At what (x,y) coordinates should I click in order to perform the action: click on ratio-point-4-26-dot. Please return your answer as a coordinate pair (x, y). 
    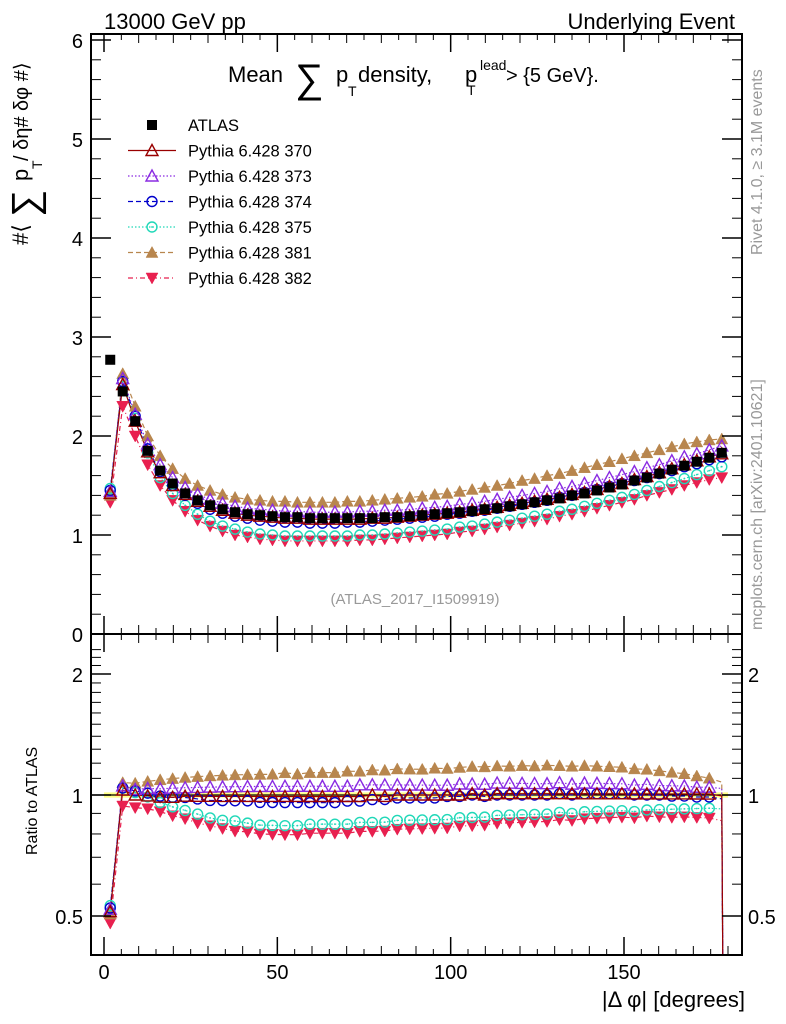
    Looking at the image, I should click on (434, 819).